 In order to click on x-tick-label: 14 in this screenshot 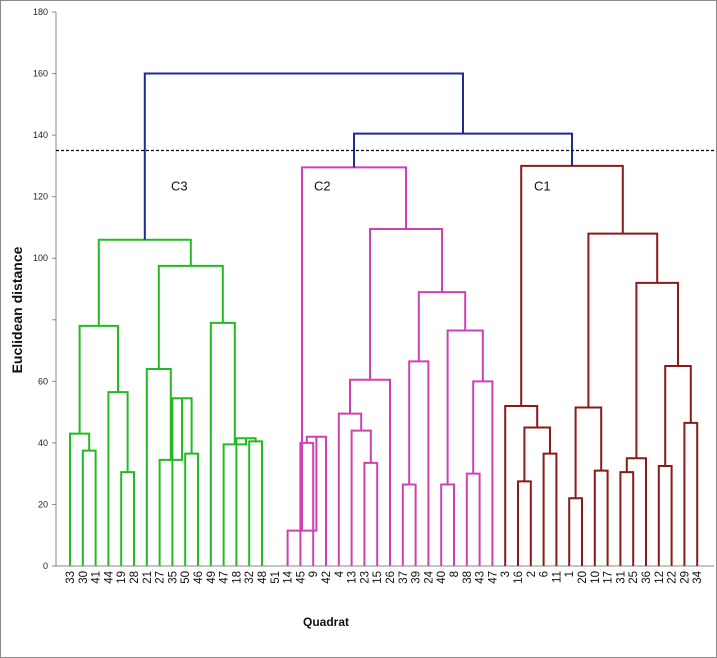, I will do `click(289, 576)`.